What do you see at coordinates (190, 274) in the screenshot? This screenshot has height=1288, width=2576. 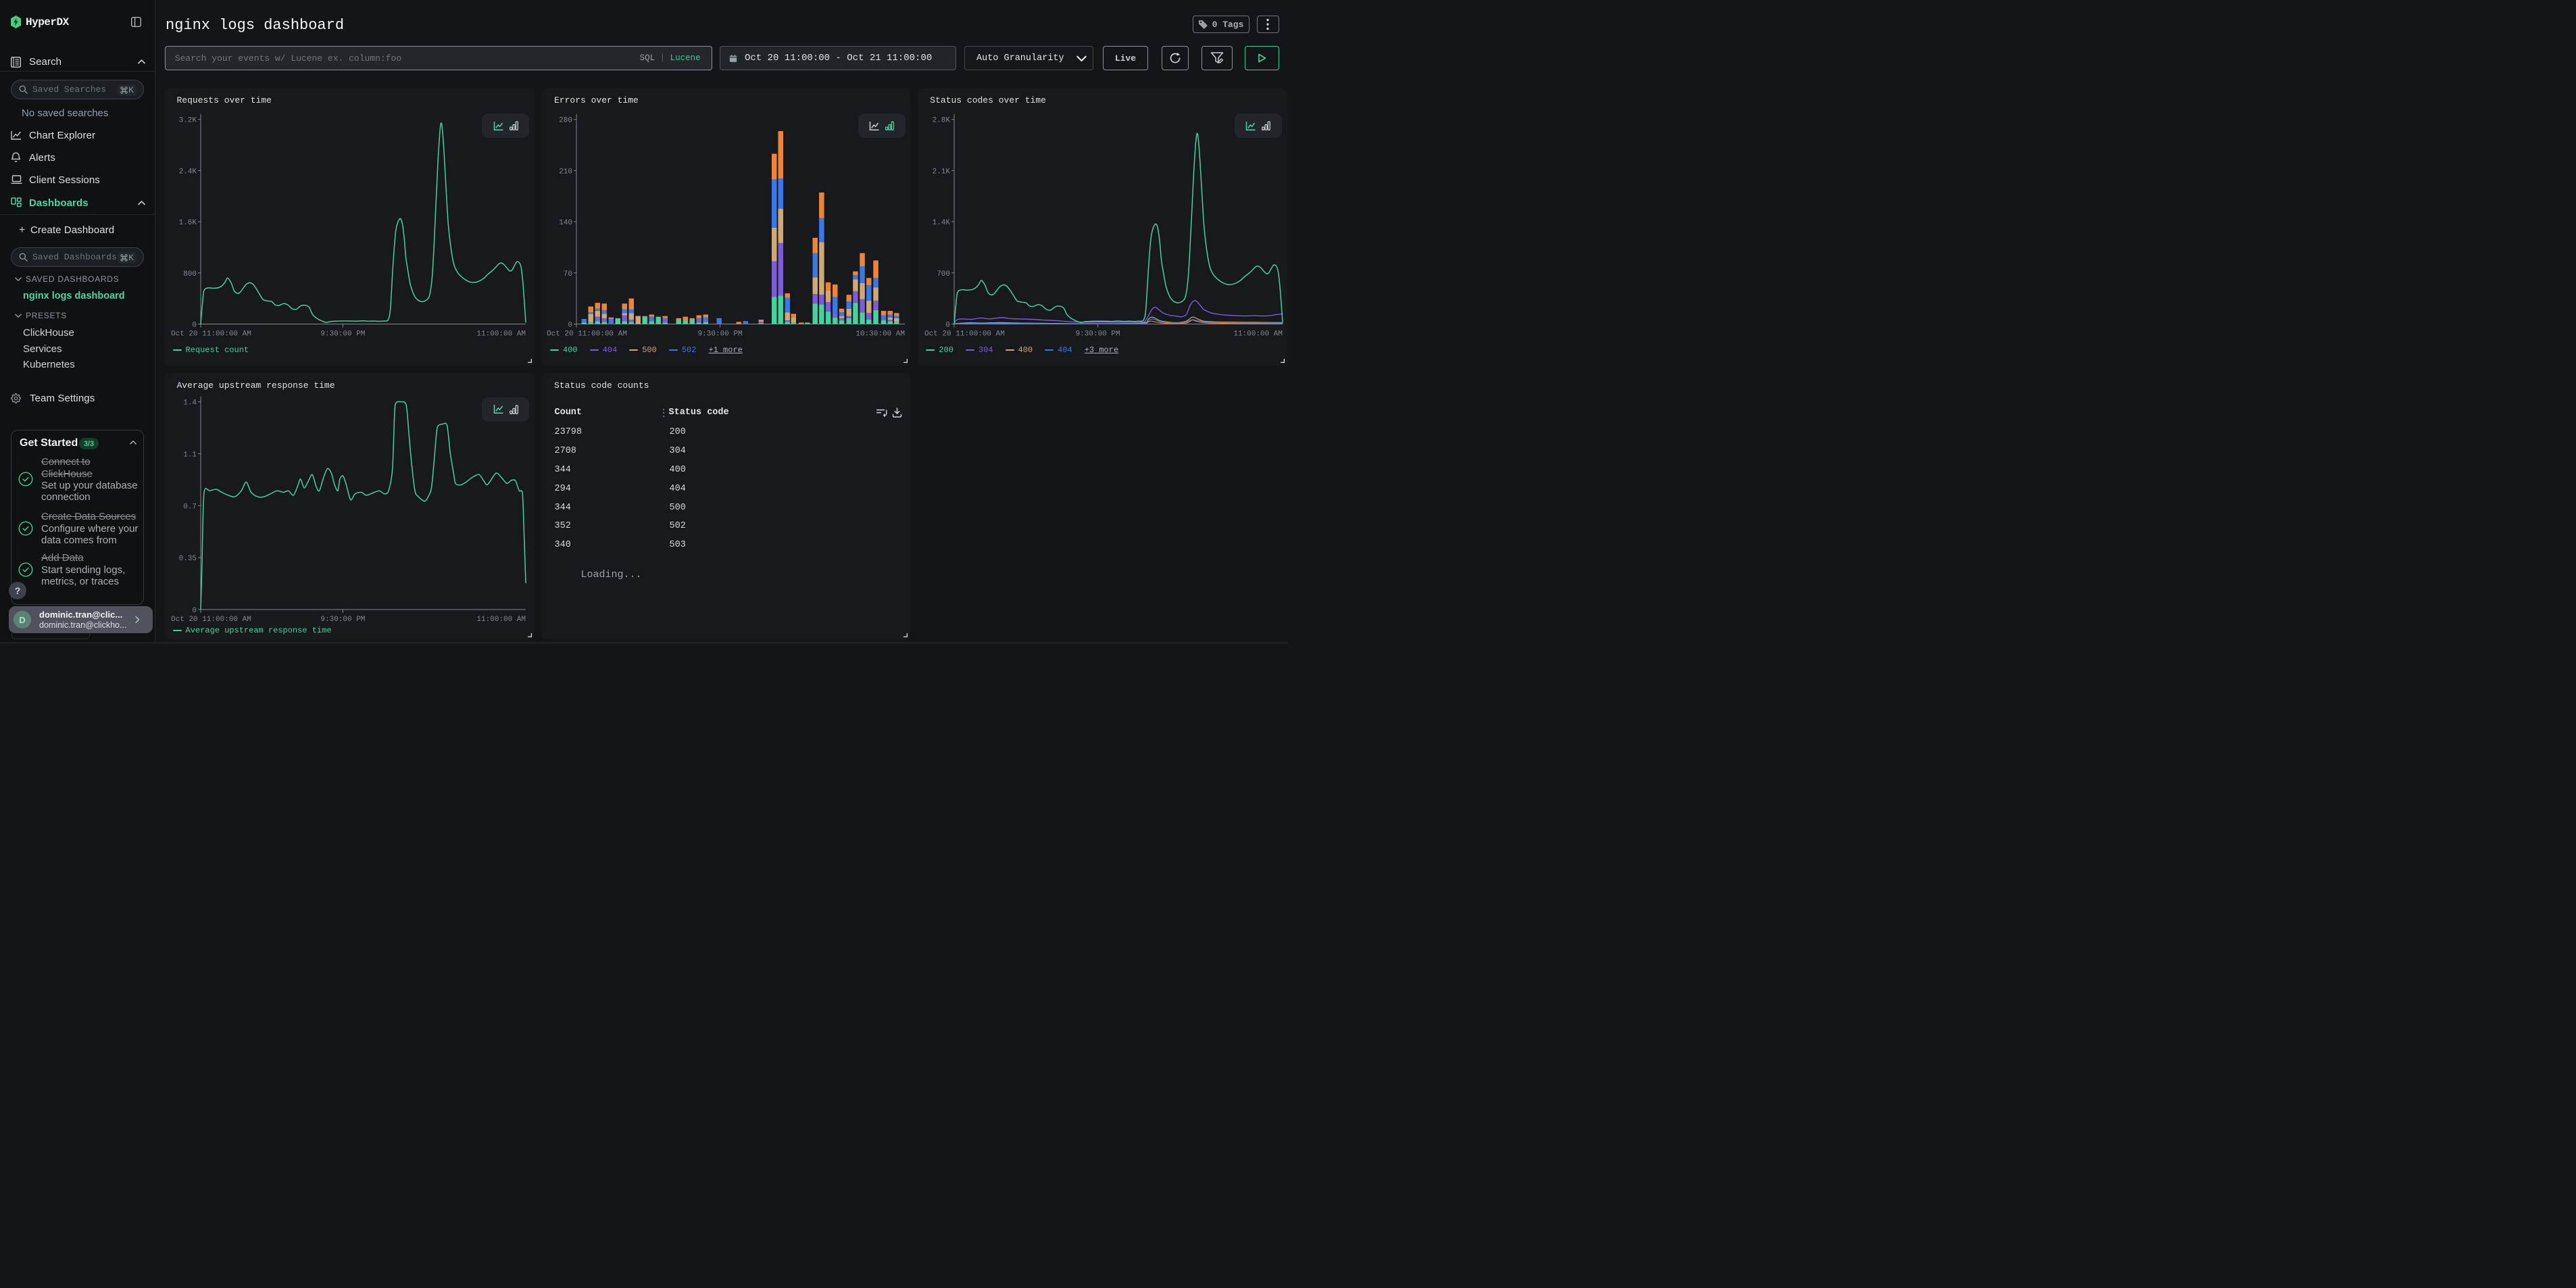 I see `svg-text: 800` at bounding box center [190, 274].